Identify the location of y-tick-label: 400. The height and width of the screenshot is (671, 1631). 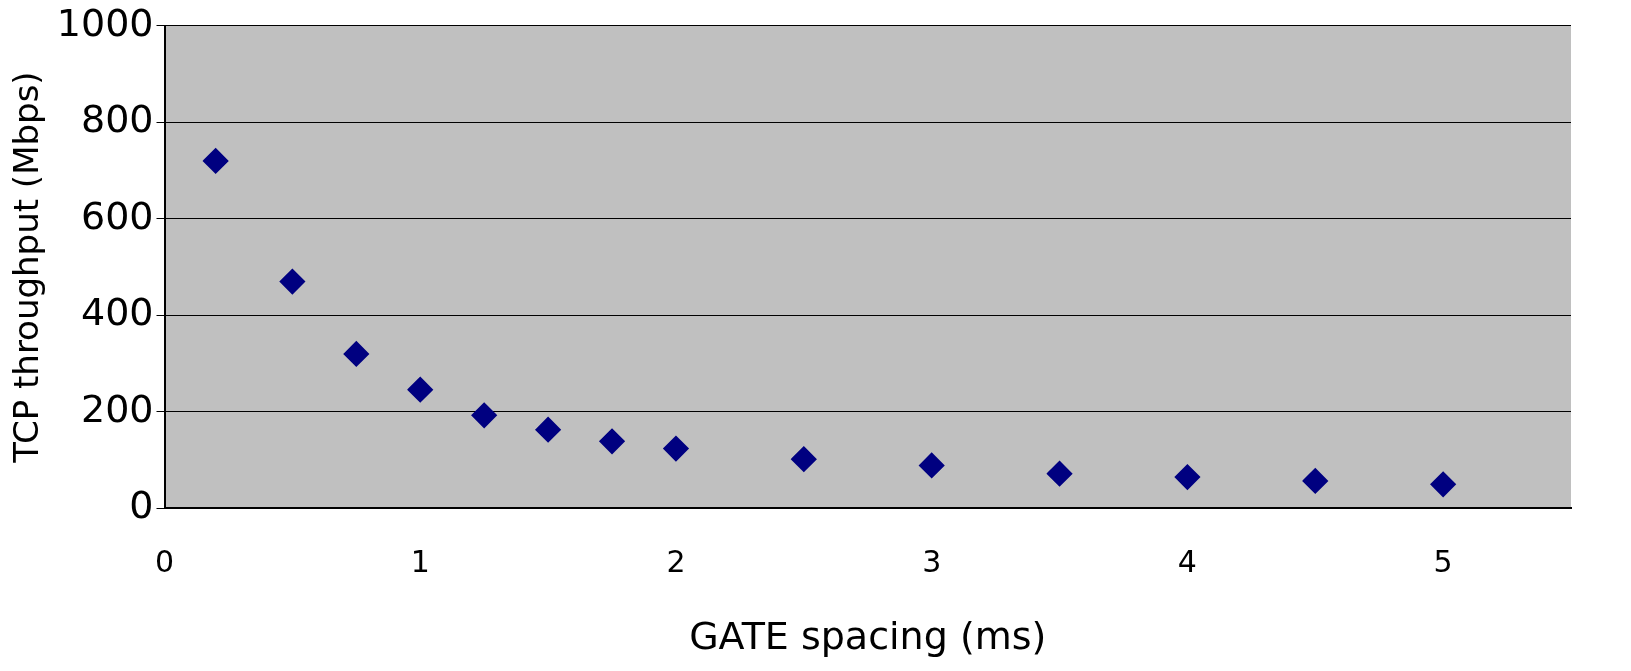
(117, 312).